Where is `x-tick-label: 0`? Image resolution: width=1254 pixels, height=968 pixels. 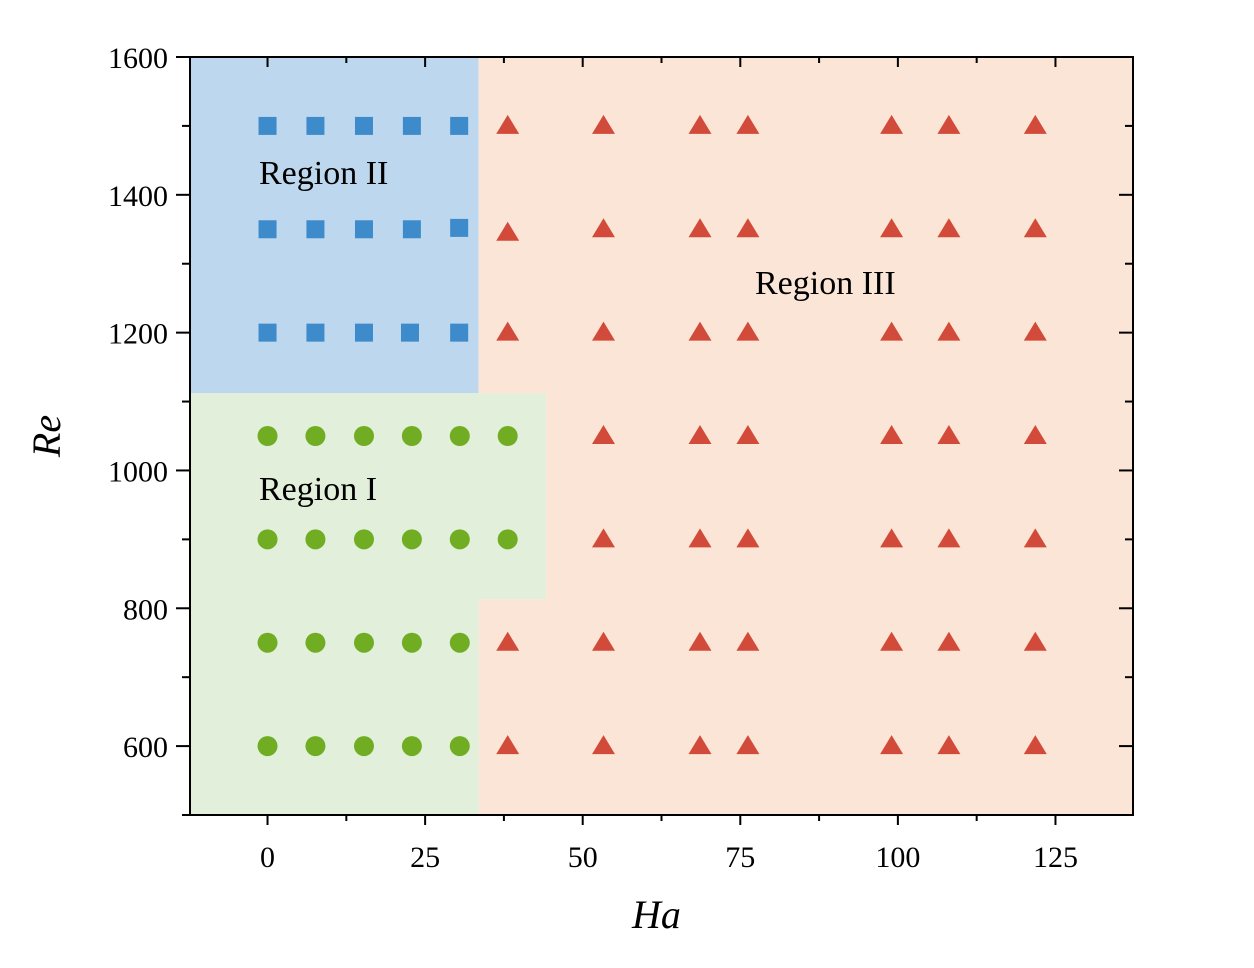
x-tick-label: 0 is located at coordinates (267, 857).